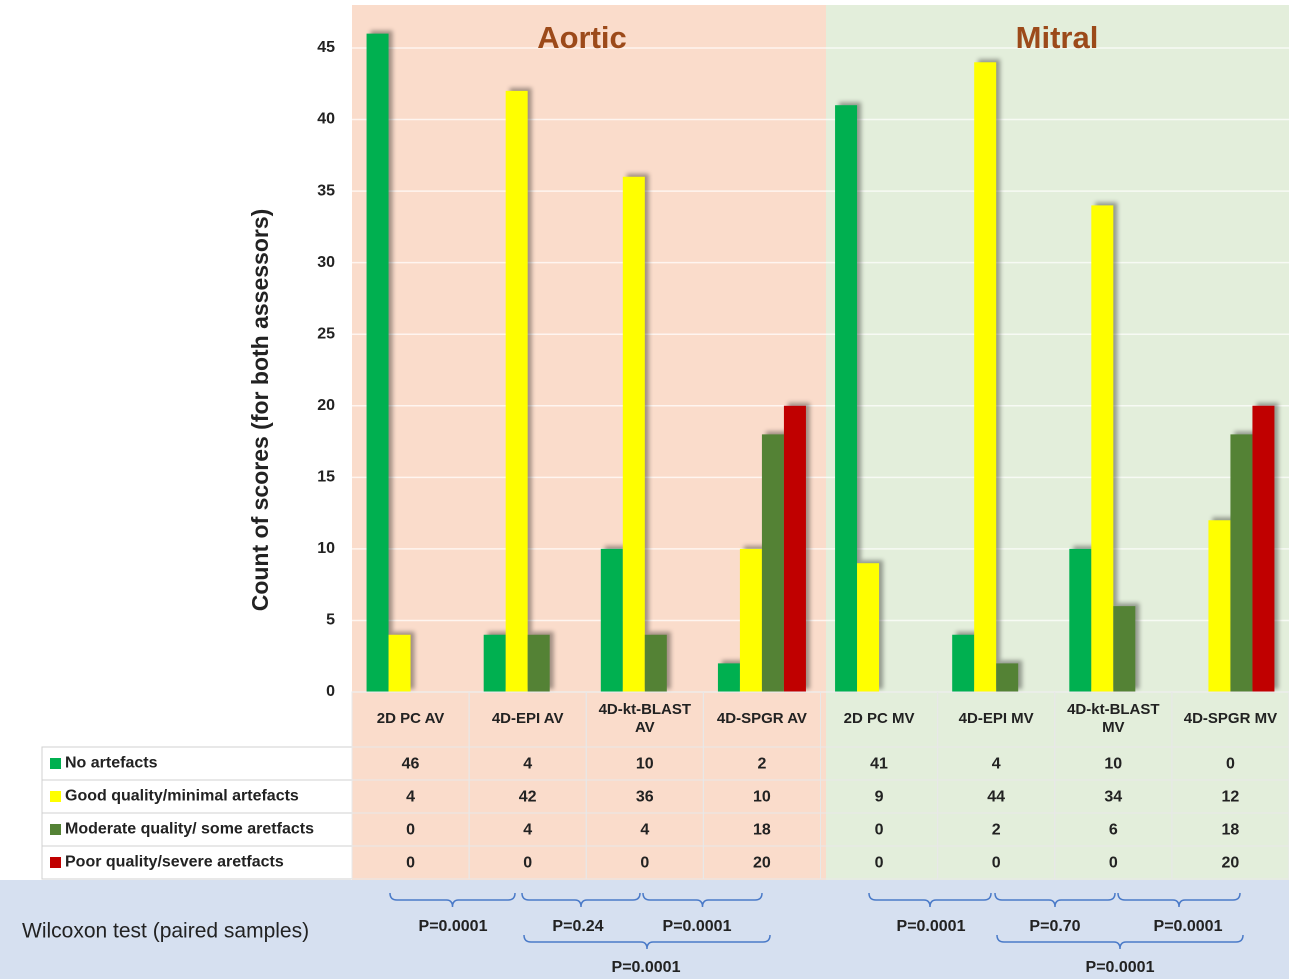 The width and height of the screenshot is (1289, 979). Describe the element at coordinates (330, 620) in the screenshot. I see `y-tick-label: 5` at that location.